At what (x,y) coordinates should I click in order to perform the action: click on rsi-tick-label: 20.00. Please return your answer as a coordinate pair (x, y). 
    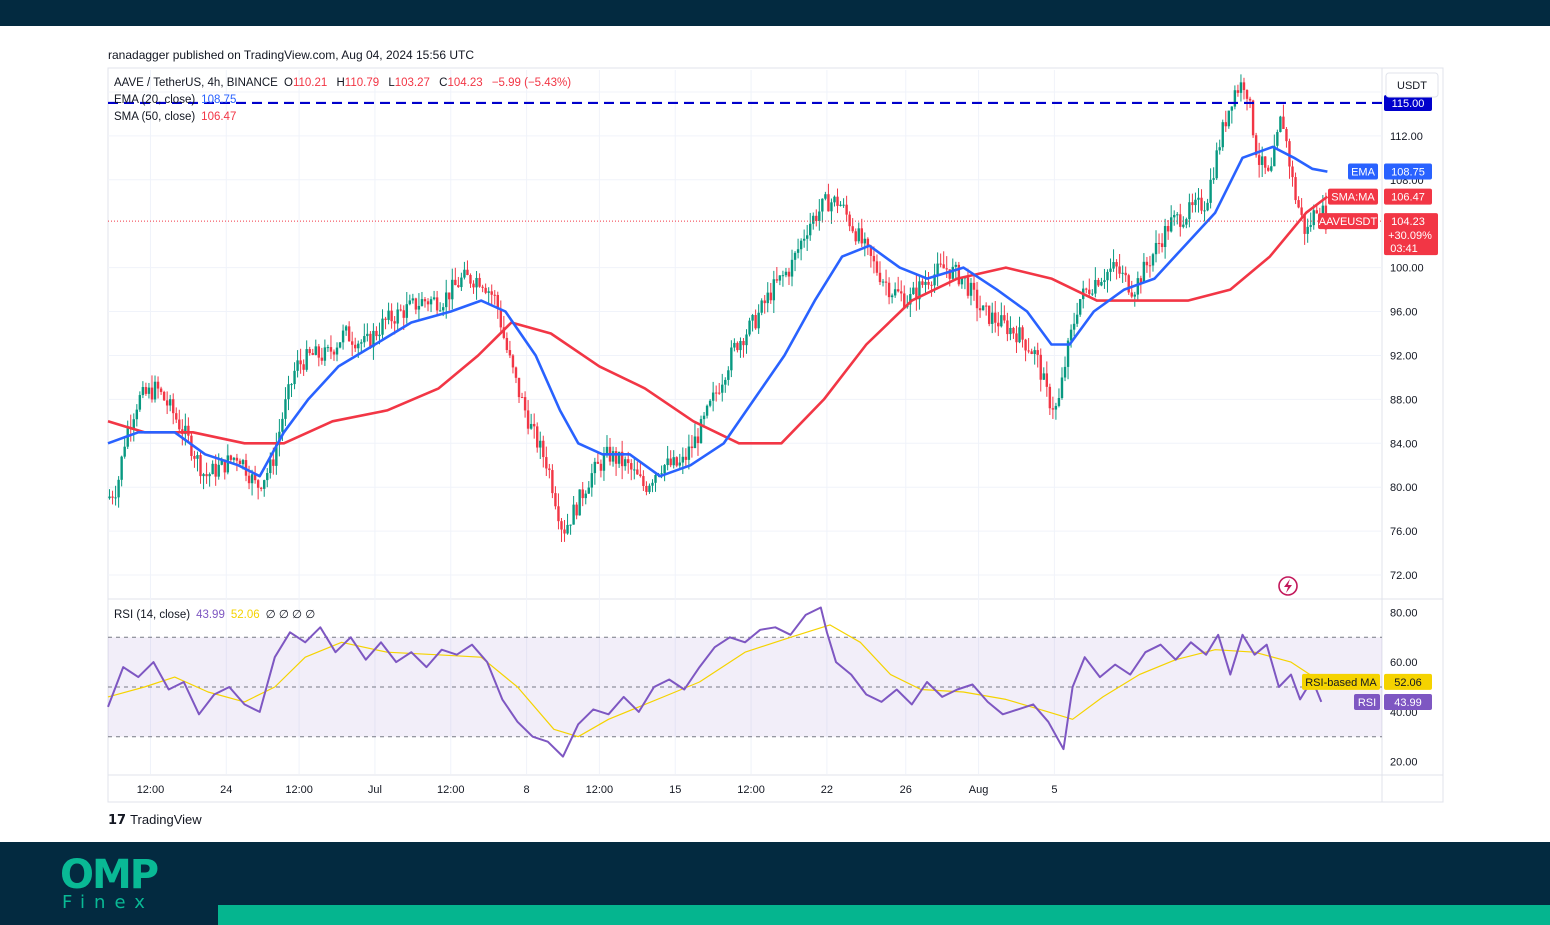
    Looking at the image, I should click on (1404, 763).